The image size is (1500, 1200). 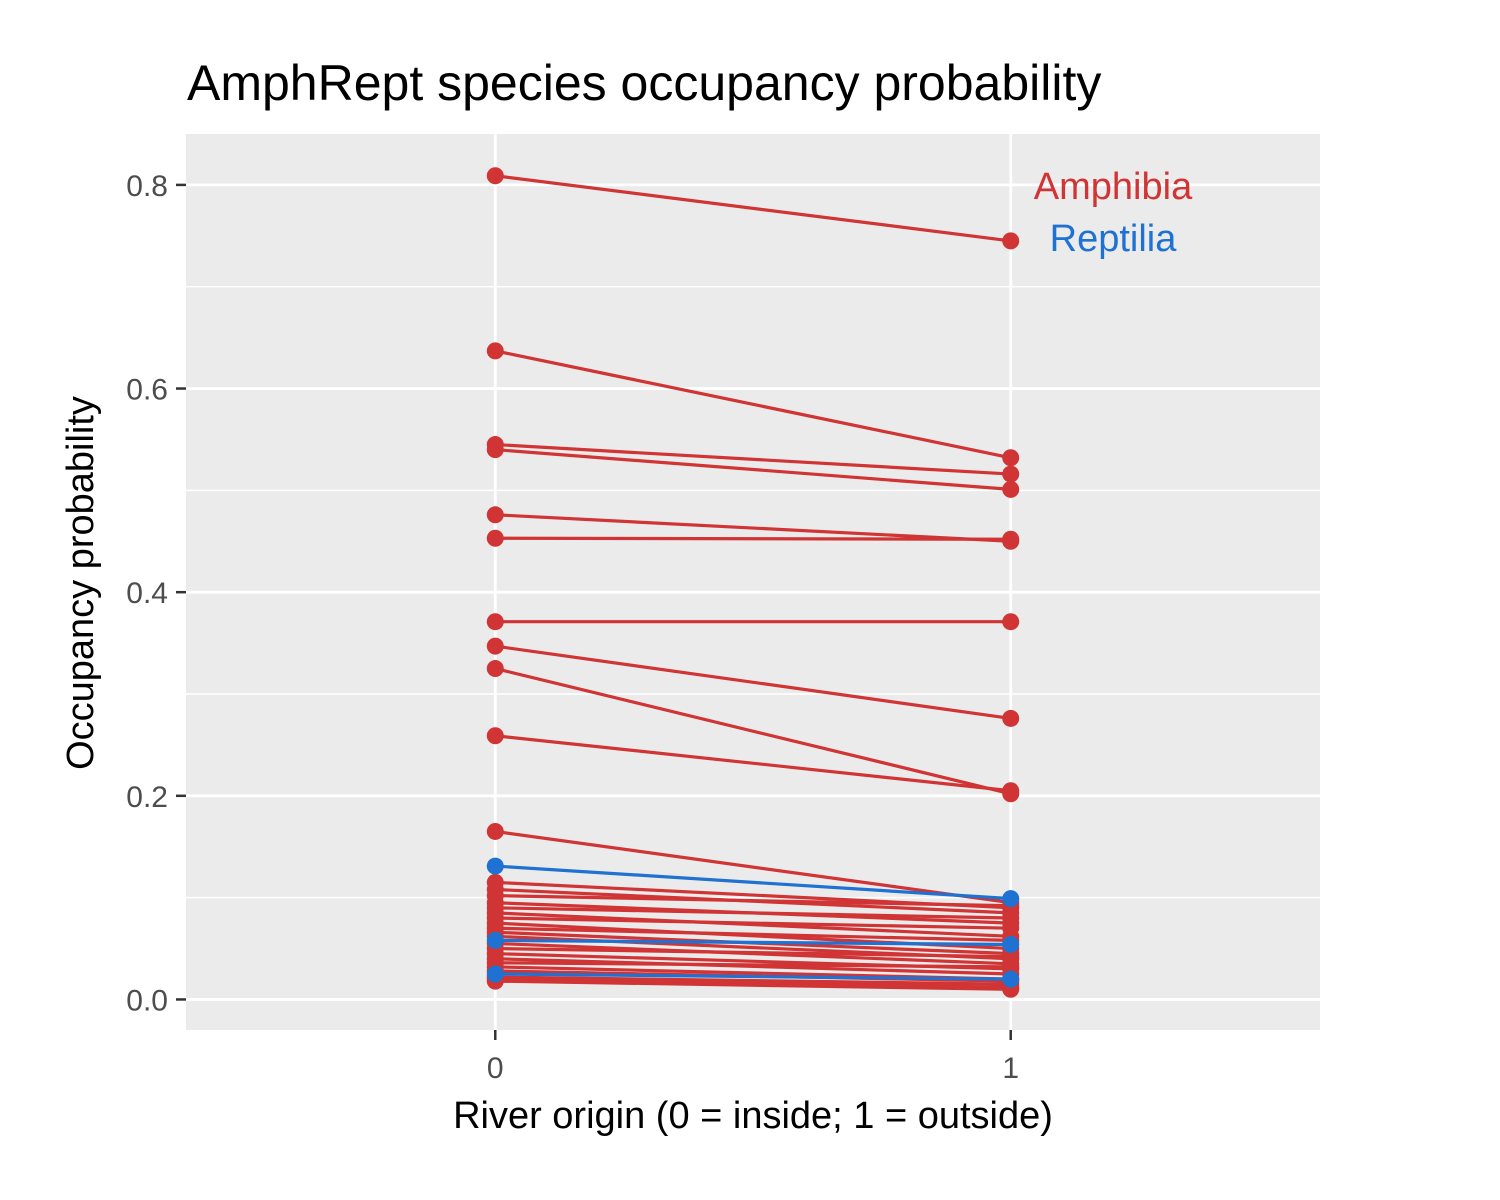 What do you see at coordinates (1010, 1068) in the screenshot?
I see `x-tick-label: 1` at bounding box center [1010, 1068].